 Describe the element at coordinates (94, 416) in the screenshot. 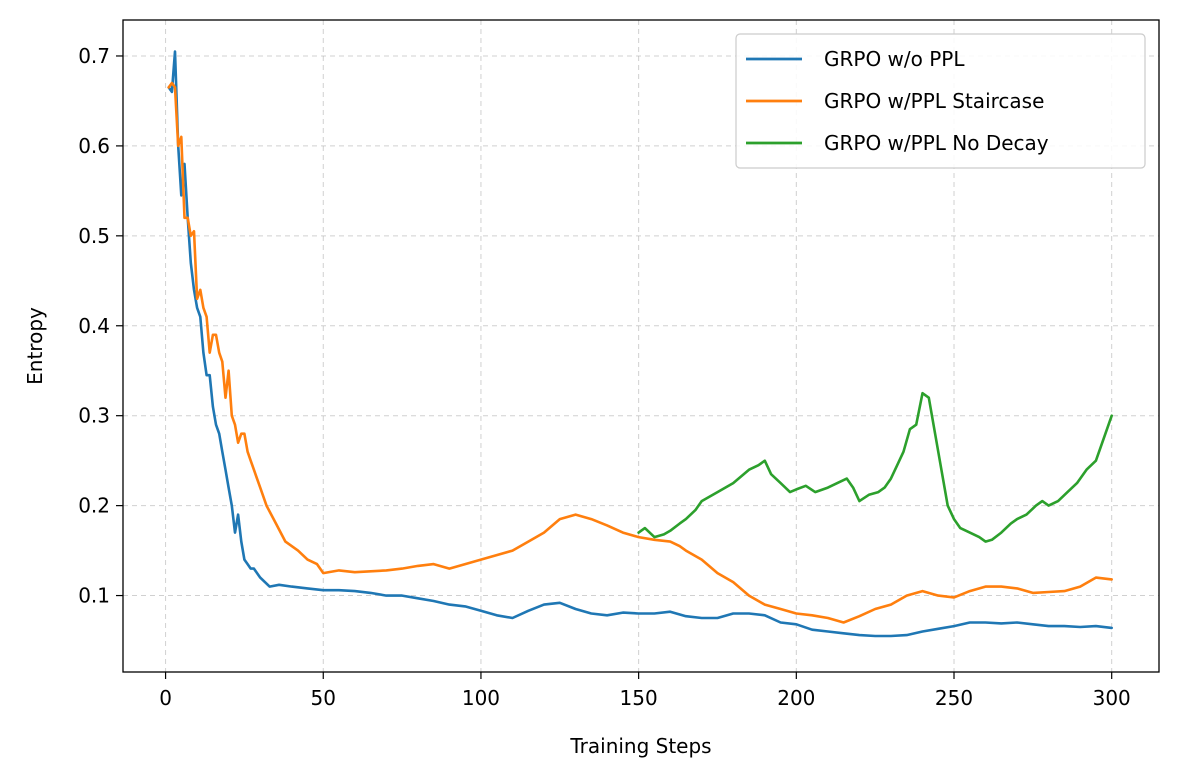

I see `y-tick-label: 0.3` at that location.